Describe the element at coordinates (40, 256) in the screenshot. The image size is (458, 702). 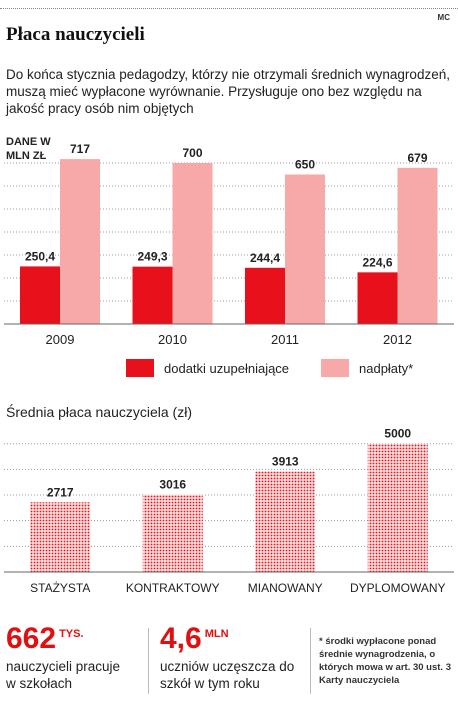
I see `data-label: 250,4` at that location.